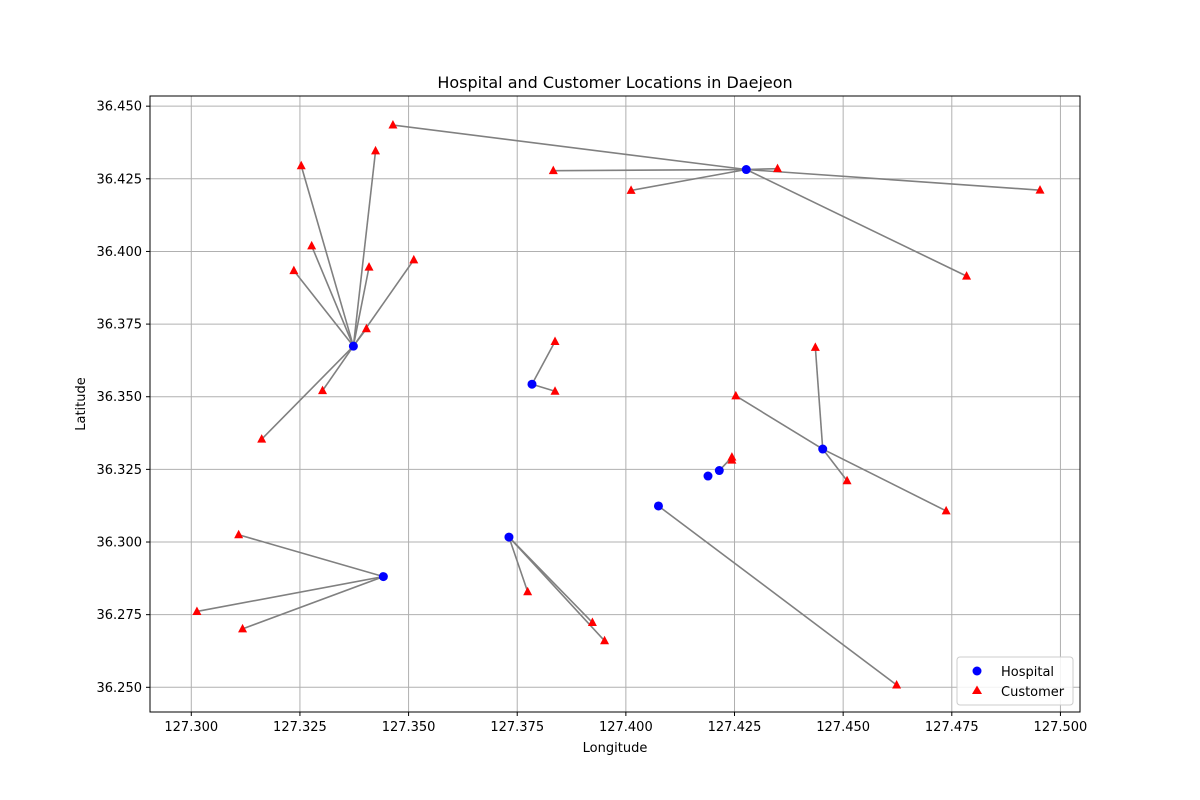 This screenshot has width=1200, height=800. I want to click on x-axis-title: Longitude, so click(615, 748).